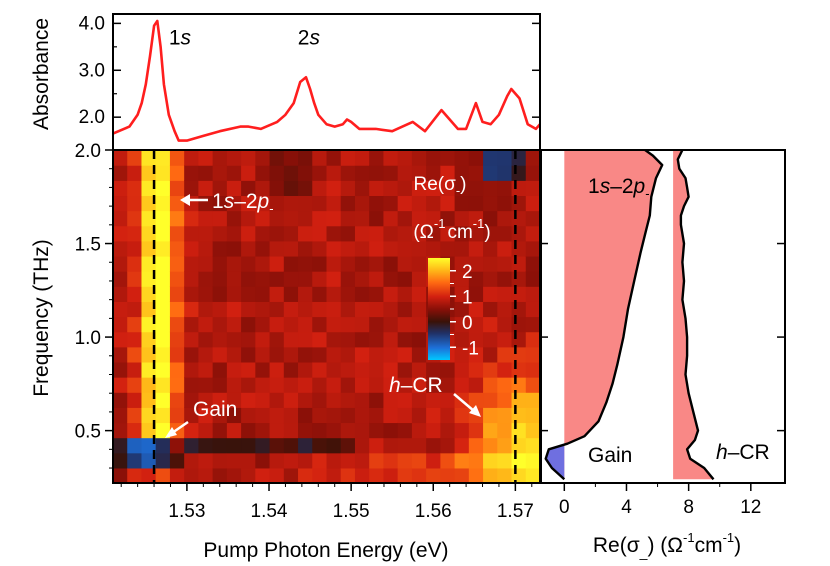 The image size is (830, 566). What do you see at coordinates (243, 203) in the screenshot?
I see `label-1s-2p: 1s–2p-` at bounding box center [243, 203].